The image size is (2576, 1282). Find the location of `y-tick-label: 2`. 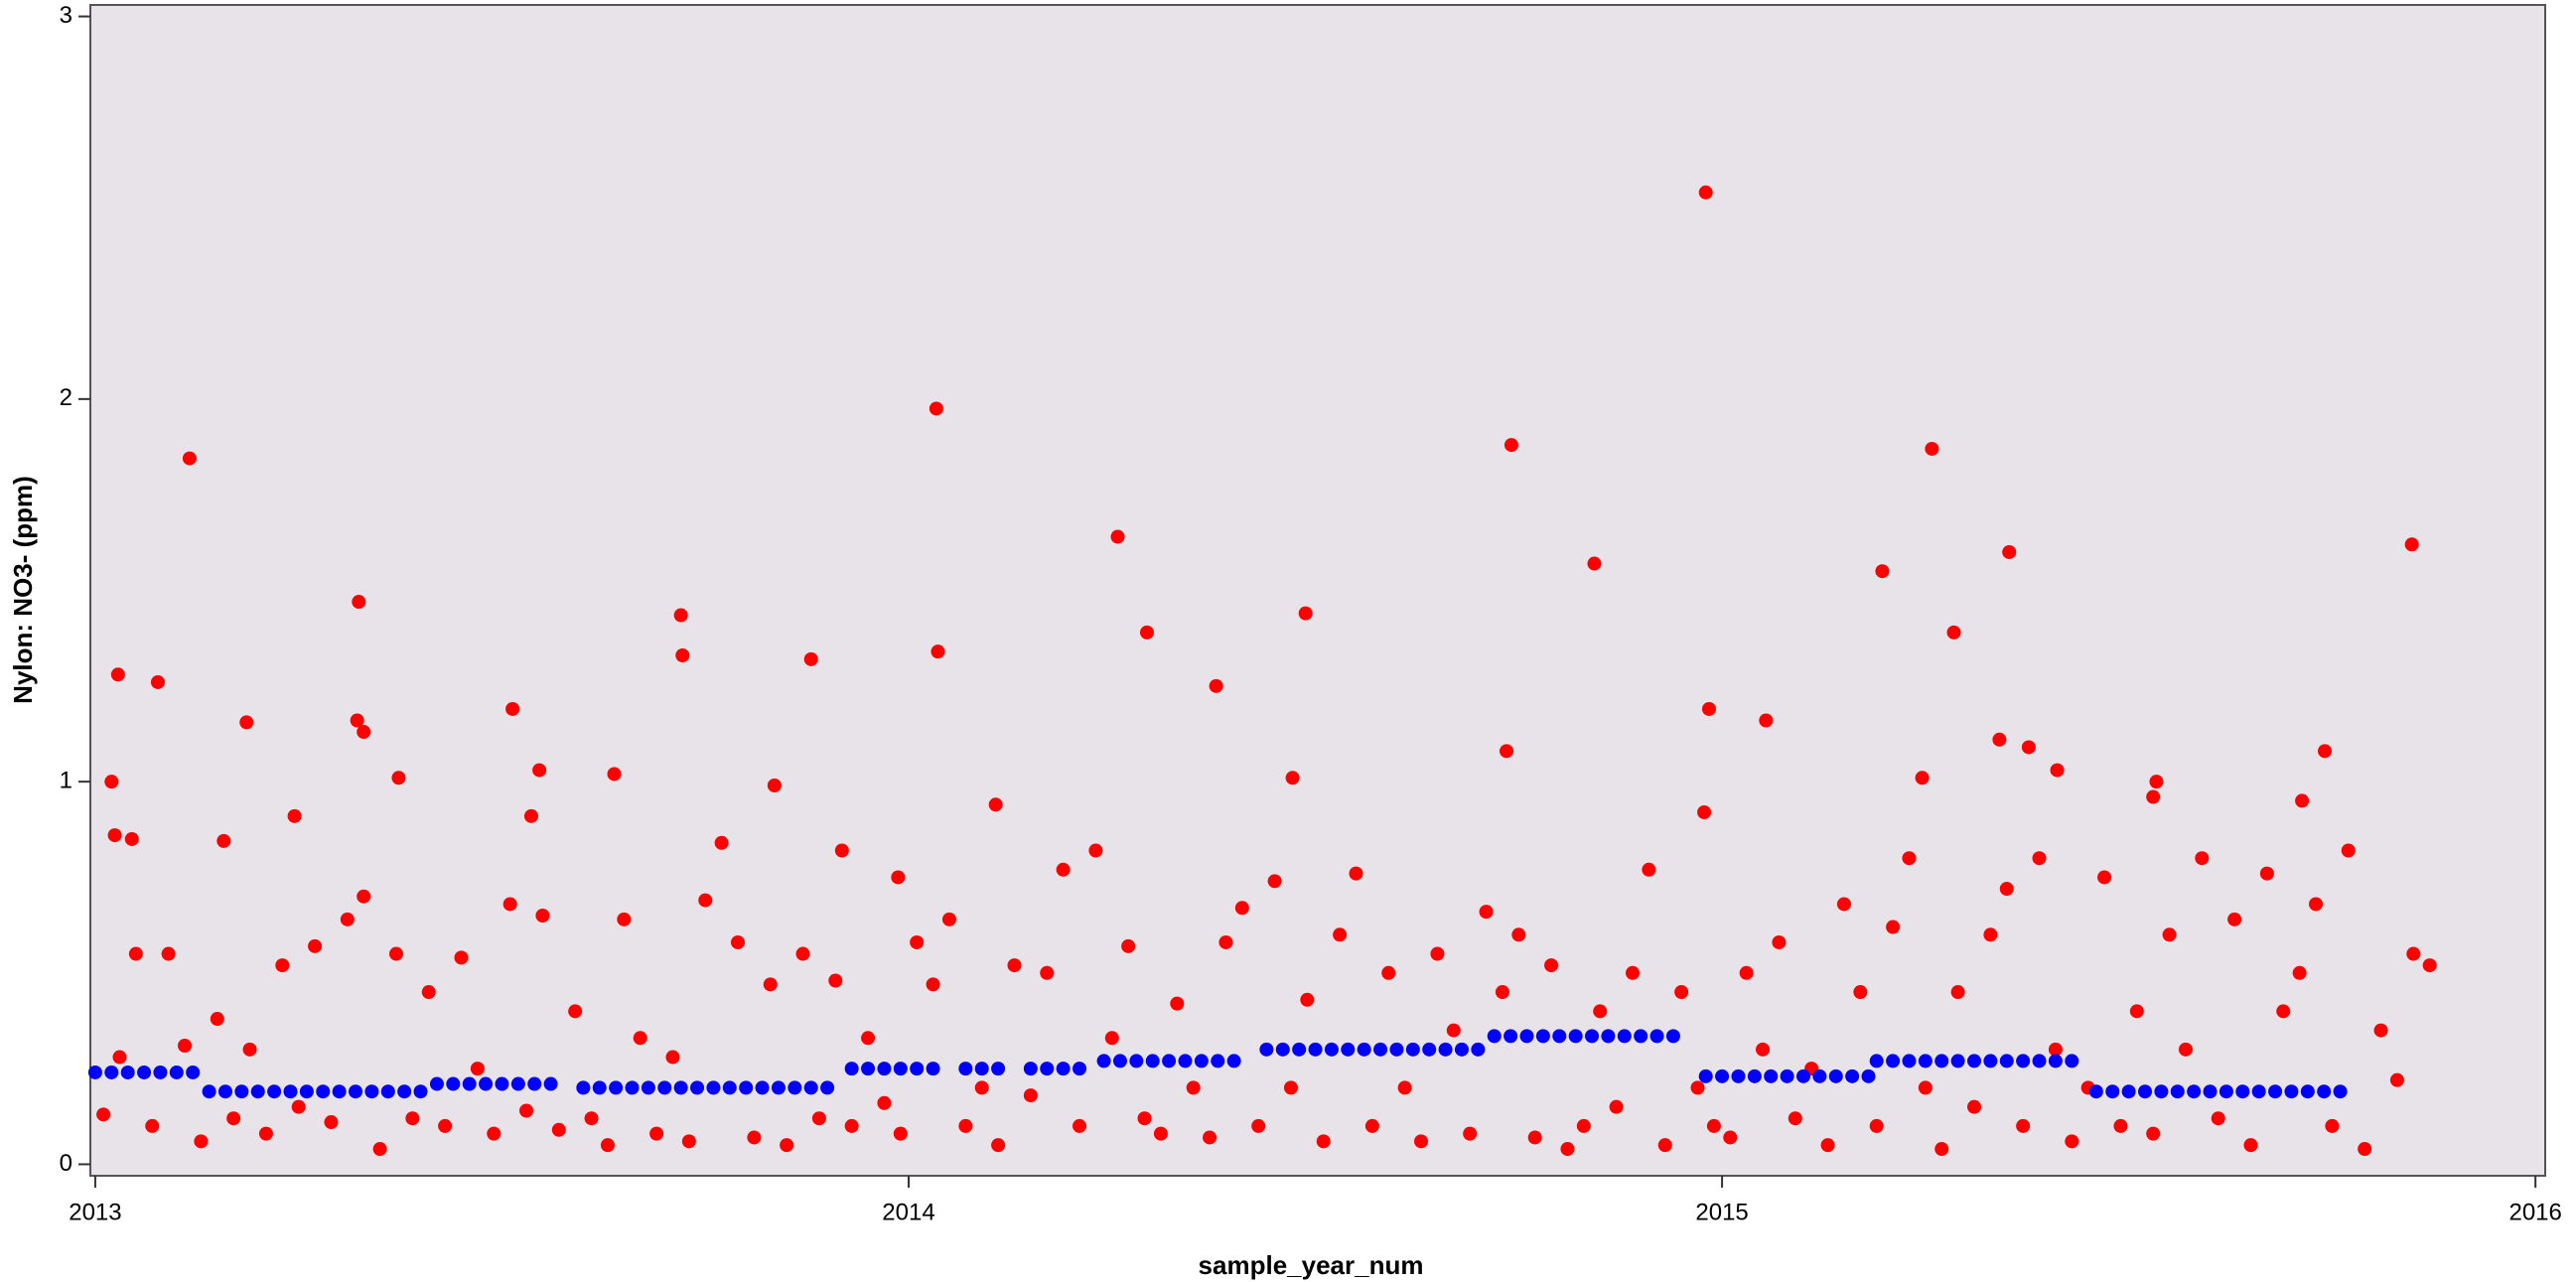

y-tick-label: 2 is located at coordinates (66, 397).